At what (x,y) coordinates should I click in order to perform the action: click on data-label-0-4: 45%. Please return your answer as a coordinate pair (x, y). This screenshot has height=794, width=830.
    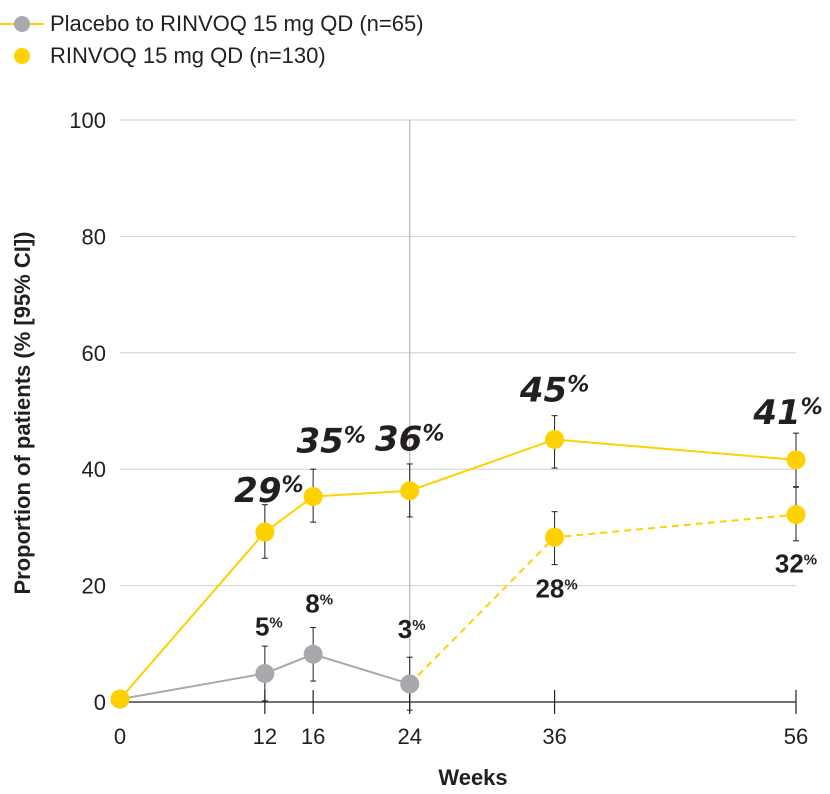
    Looking at the image, I should click on (554, 391).